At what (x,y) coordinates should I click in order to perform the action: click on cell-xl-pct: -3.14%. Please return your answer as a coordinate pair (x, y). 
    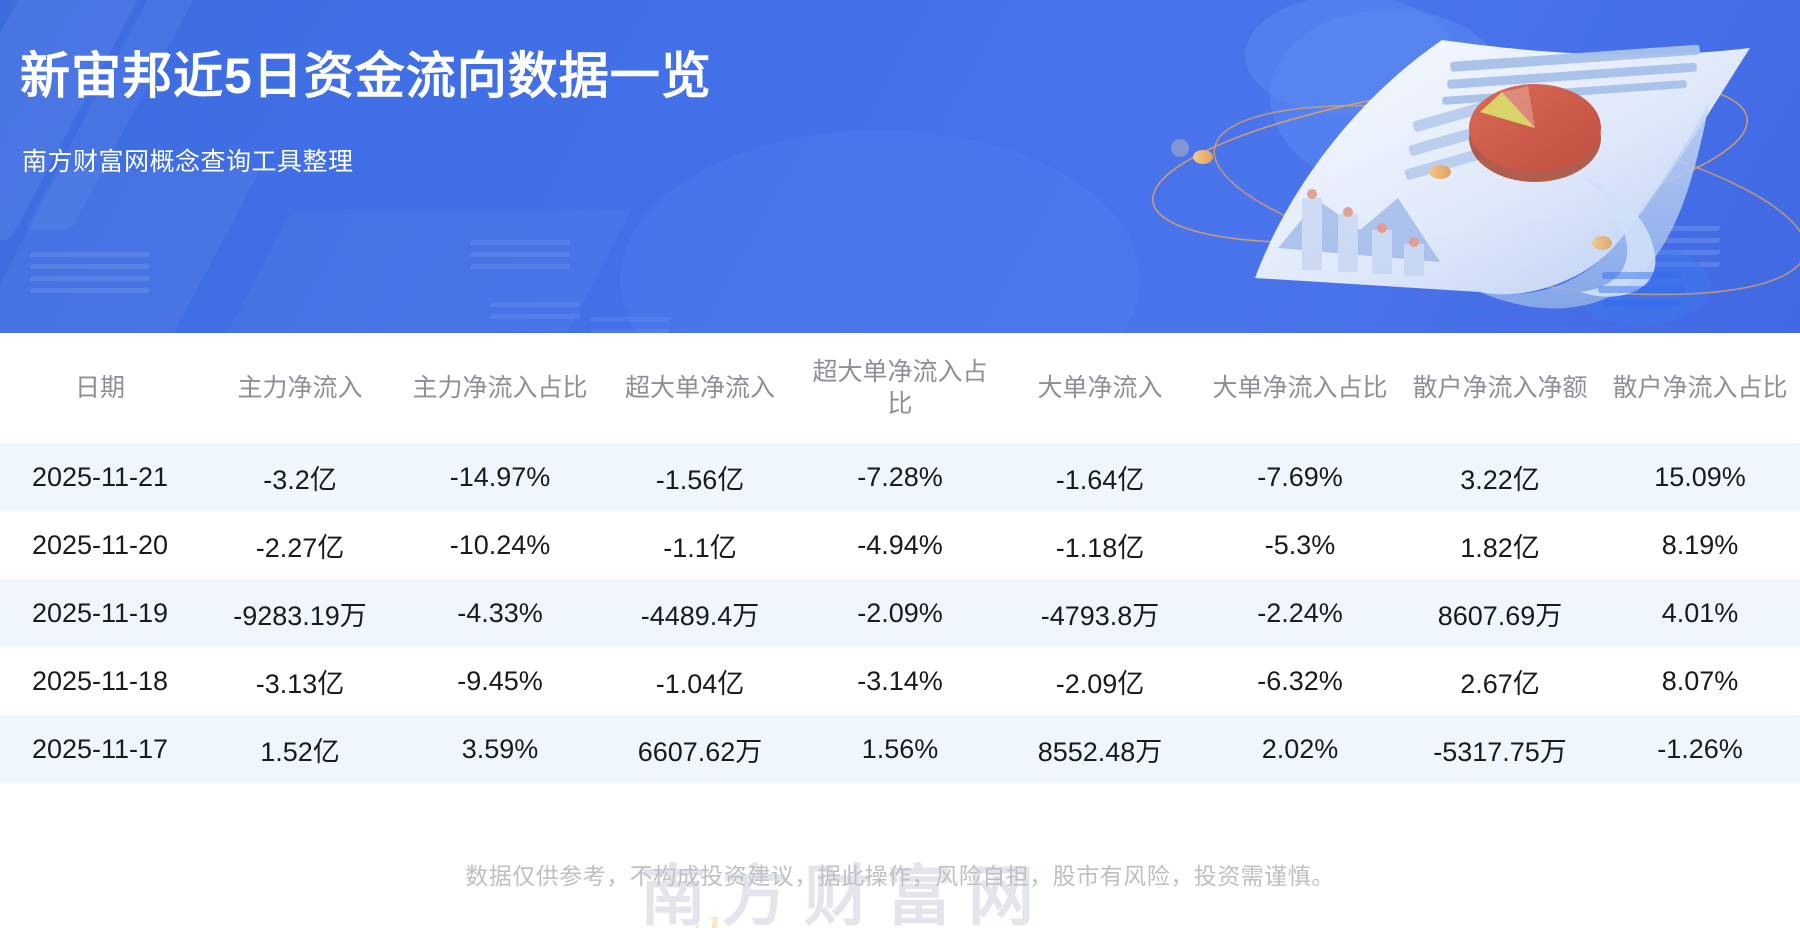
    Looking at the image, I should click on (900, 681).